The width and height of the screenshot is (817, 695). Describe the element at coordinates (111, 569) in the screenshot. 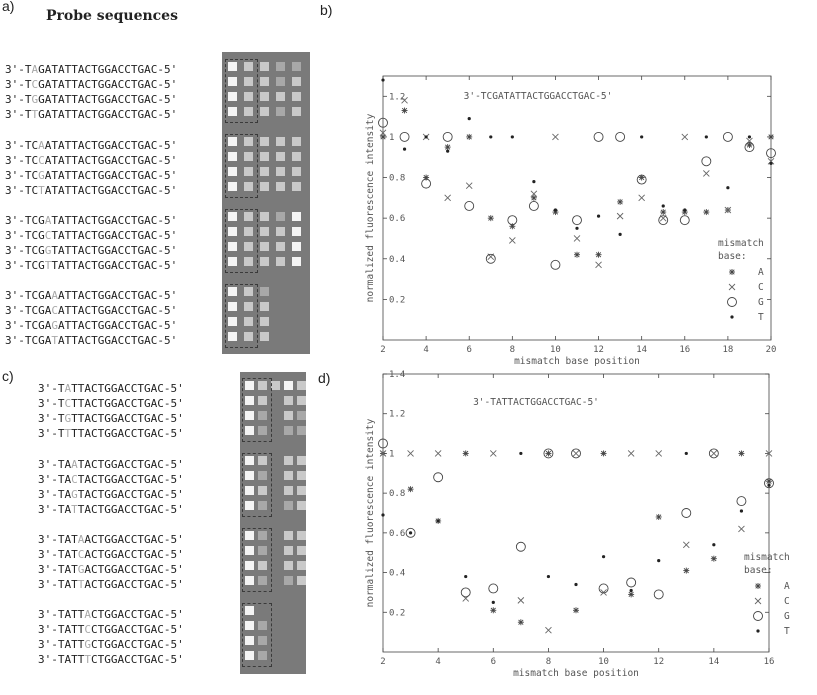

I see `probe-sequence: 3'-TATGACTGGACCTGAC-5'` at that location.